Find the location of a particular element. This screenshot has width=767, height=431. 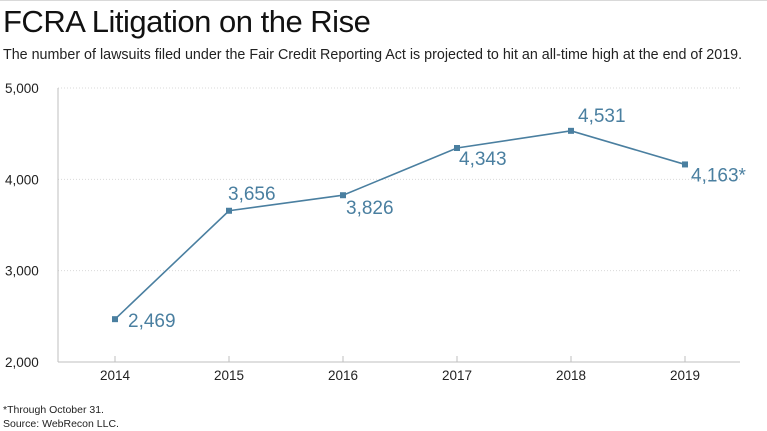

y-tick-label: 4,000 is located at coordinates (22, 179).